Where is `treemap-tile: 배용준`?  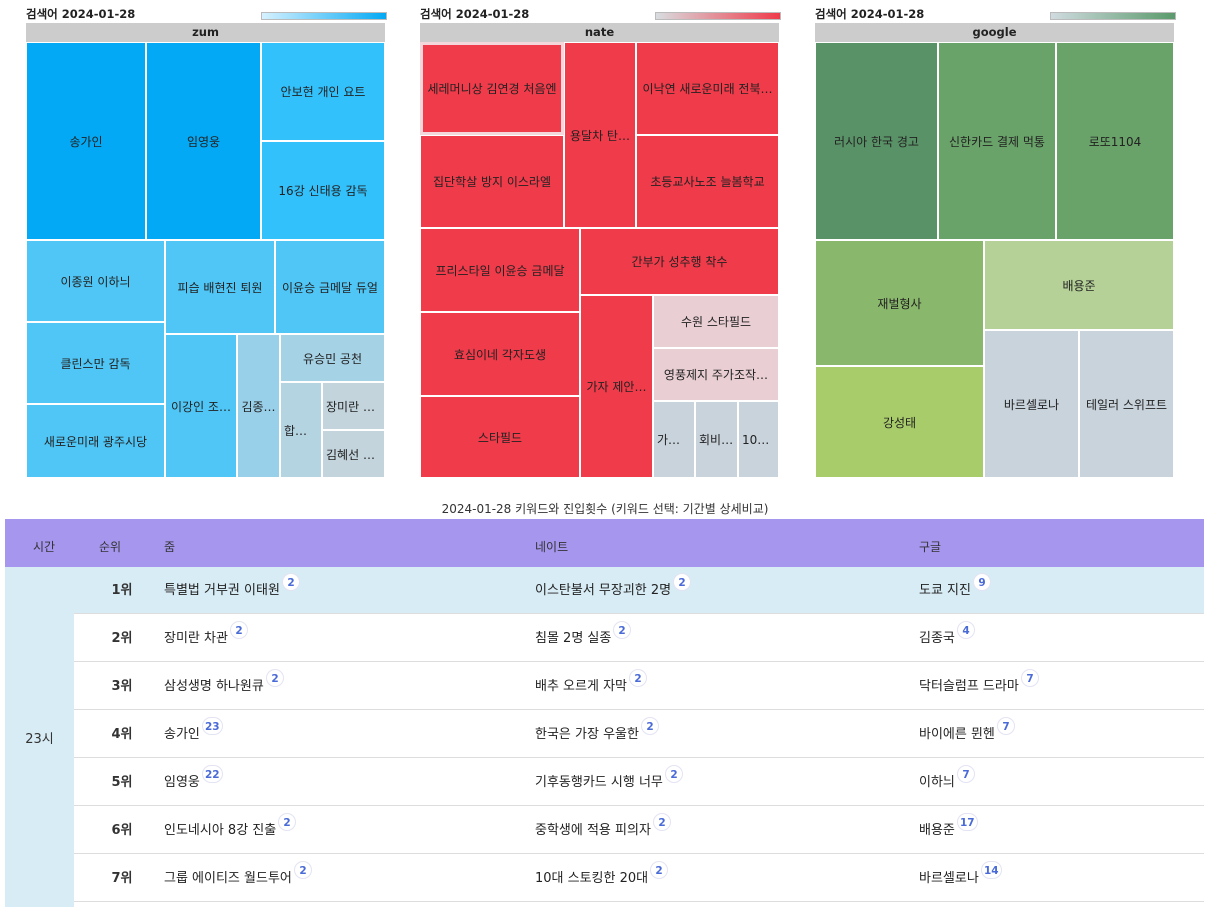 treemap-tile: 배용준 is located at coordinates (1079, 285).